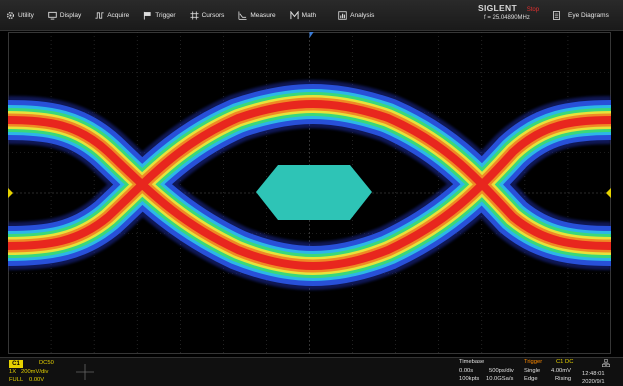  What do you see at coordinates (309, 35) in the screenshot?
I see `trigger-position-marker` at bounding box center [309, 35].